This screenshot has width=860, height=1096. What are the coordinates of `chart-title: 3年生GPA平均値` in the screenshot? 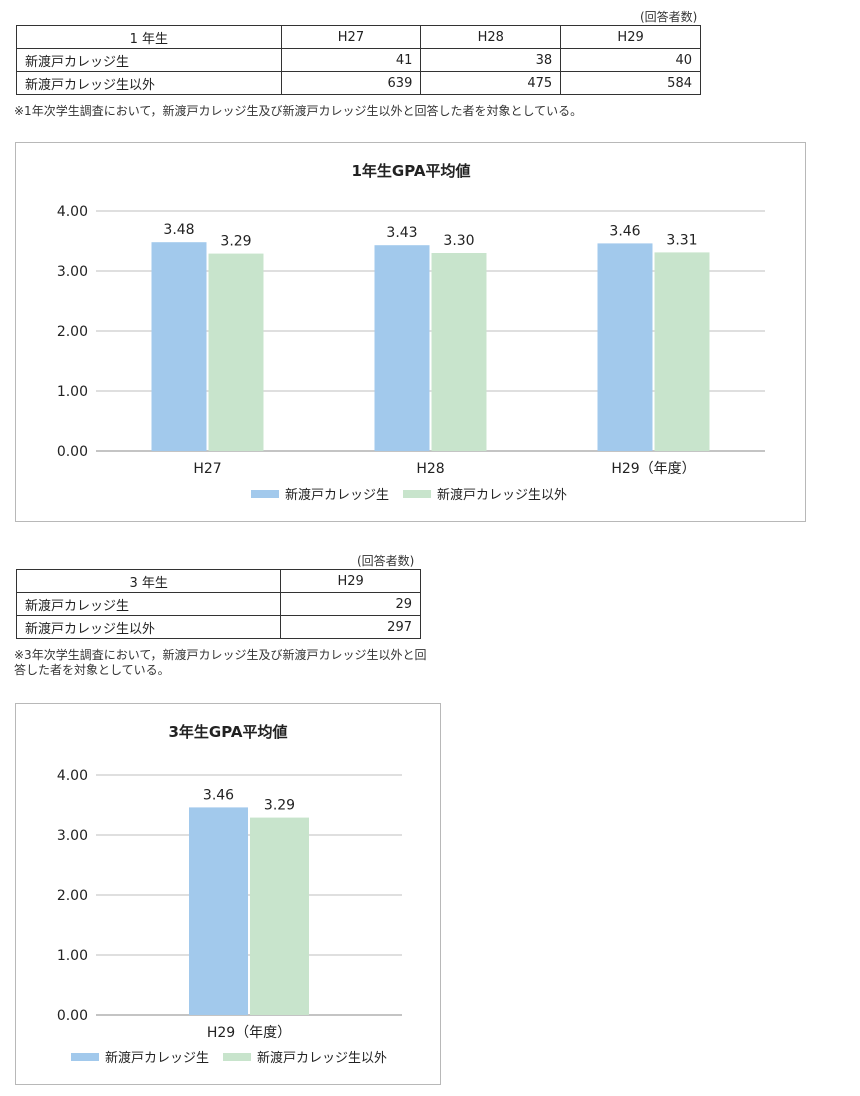 It's located at (228, 732).